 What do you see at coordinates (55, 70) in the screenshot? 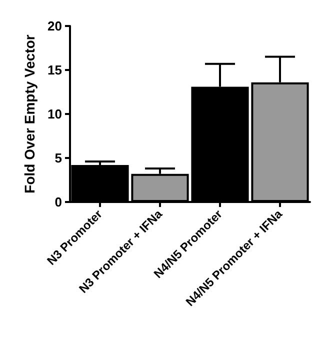
I see `y-tick-label: 15` at bounding box center [55, 70].